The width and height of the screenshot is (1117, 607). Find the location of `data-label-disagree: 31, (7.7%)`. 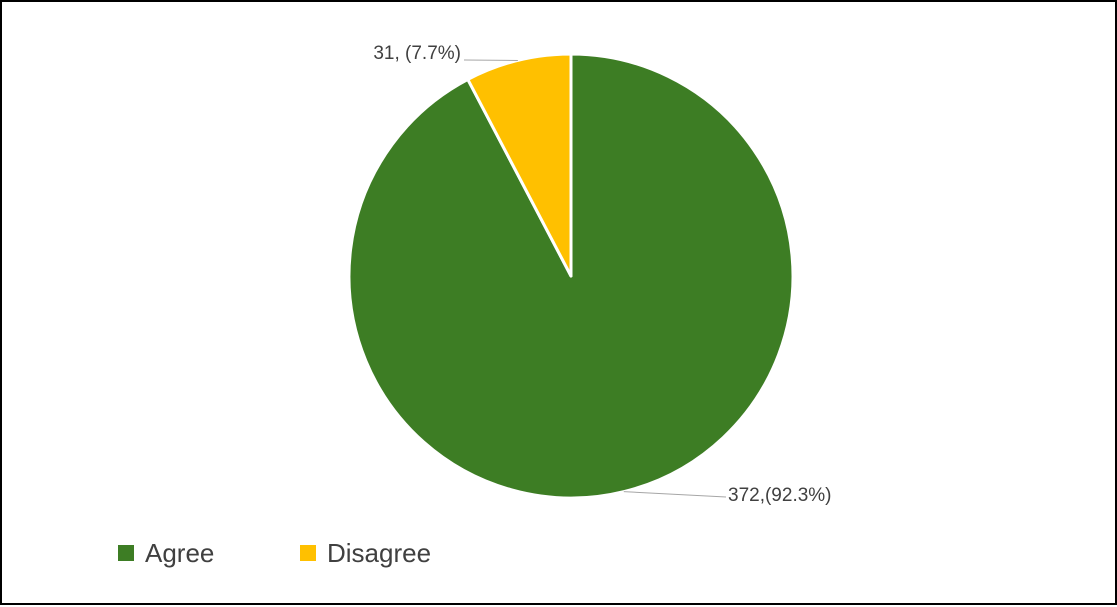

data-label-disagree: 31, (7.7%) is located at coordinates (417, 53).